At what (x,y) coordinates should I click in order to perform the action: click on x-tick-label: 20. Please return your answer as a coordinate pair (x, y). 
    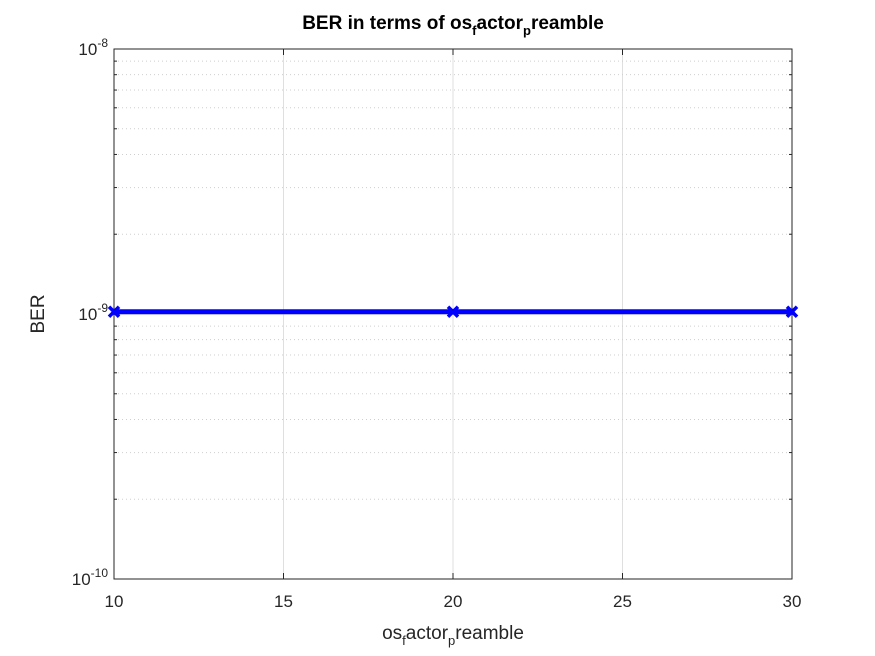
    Looking at the image, I should click on (453, 601).